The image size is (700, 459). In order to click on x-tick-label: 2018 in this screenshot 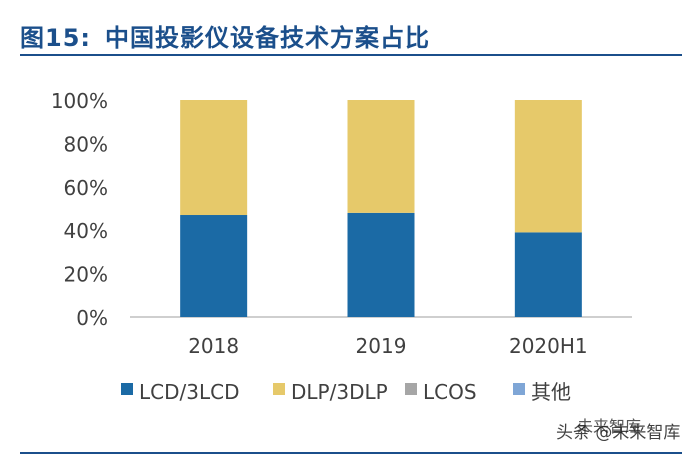, I will do `click(213, 346)`.